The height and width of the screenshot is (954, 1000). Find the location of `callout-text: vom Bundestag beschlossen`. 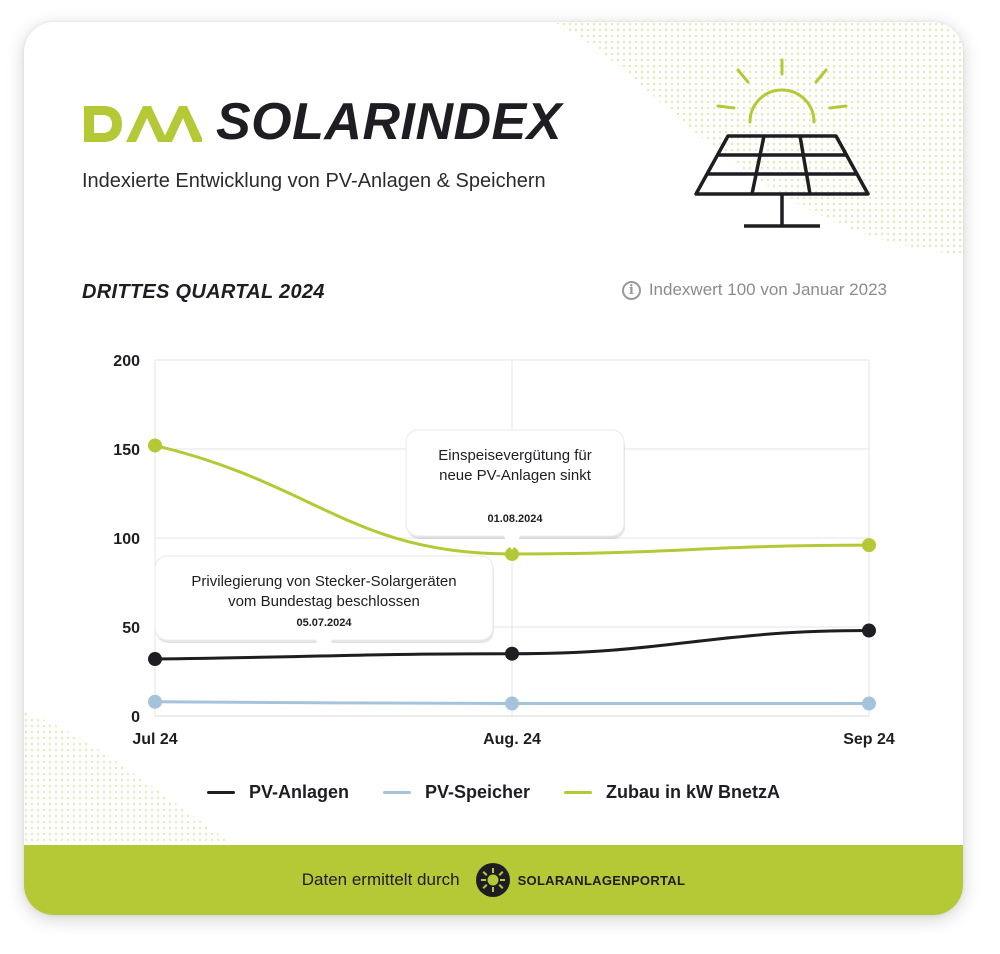

callout-text: vom Bundestag beschlossen is located at coordinates (324, 601).